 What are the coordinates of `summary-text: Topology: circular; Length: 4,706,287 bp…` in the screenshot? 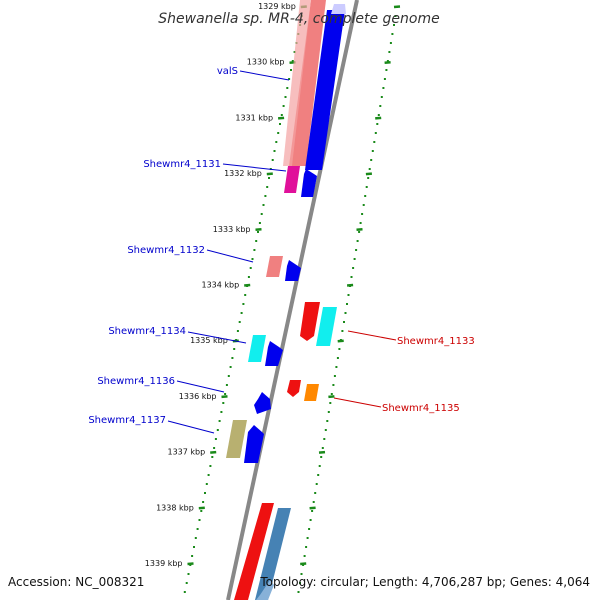 It's located at (424, 582).